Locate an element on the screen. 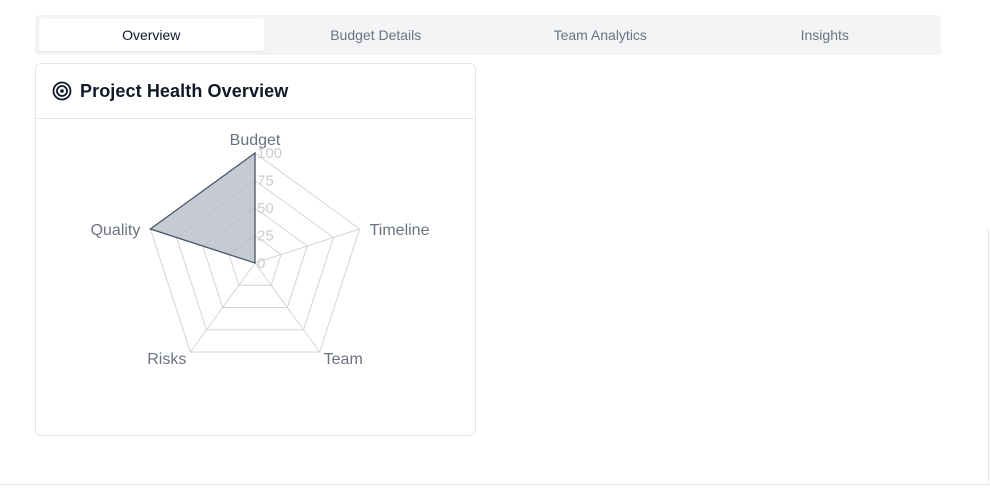 The width and height of the screenshot is (990, 502). radar-series-area is located at coordinates (202, 207).